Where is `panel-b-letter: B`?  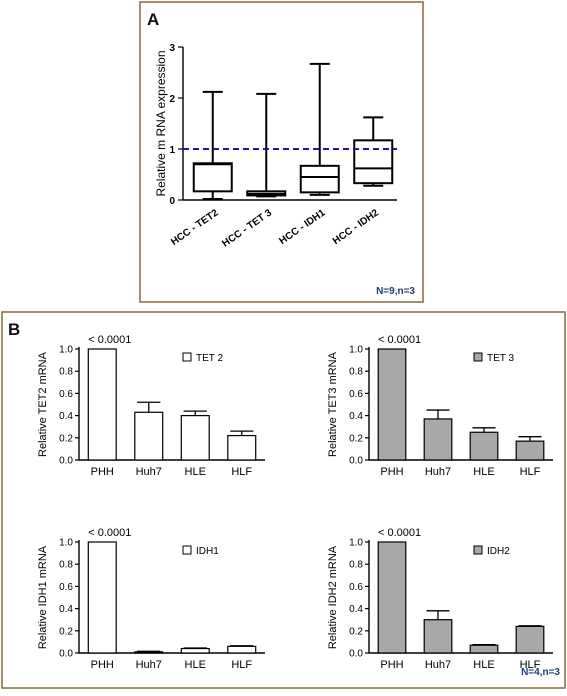 panel-b-letter: B is located at coordinates (14, 329).